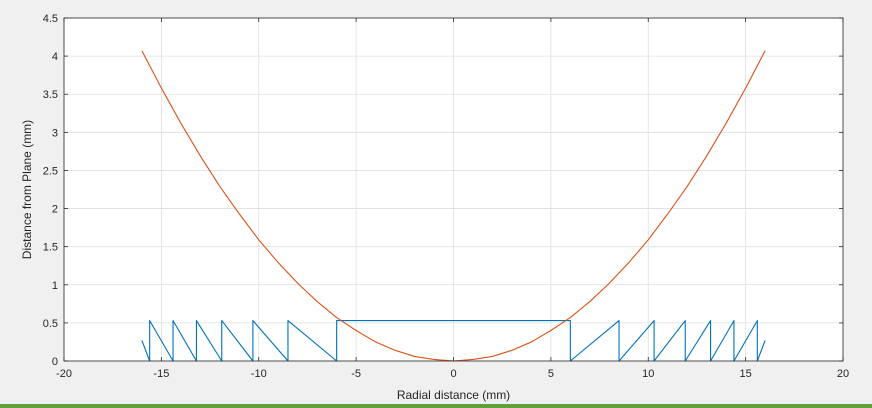 Image resolution: width=872 pixels, height=408 pixels. I want to click on x-tick-labels: -20 -15 -10 -5 0 5 10 15 20, so click(452, 374).